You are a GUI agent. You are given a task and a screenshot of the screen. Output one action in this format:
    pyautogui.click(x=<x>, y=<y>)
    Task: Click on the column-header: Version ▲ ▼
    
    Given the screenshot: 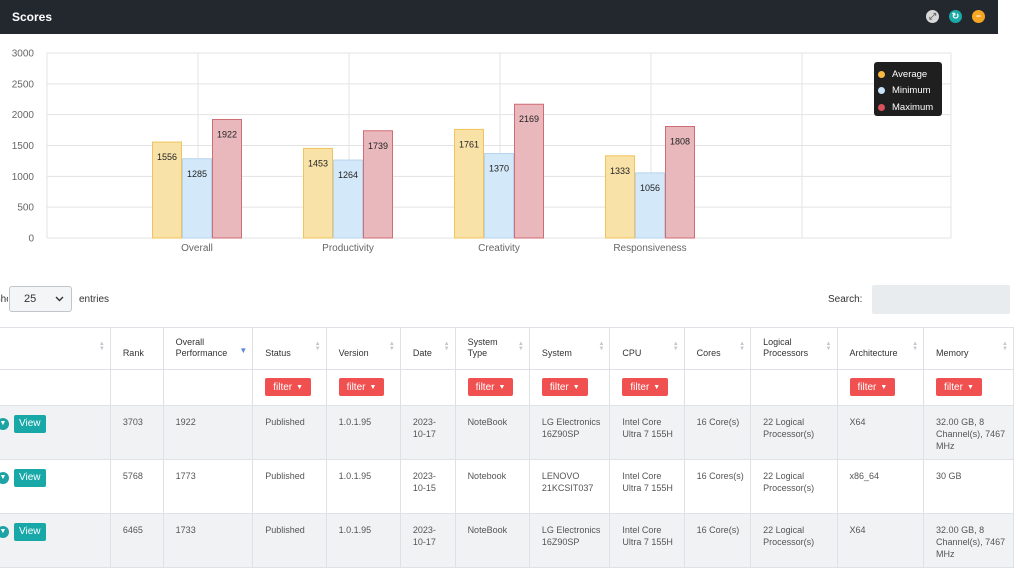 What is the action you would take?
    pyautogui.click(x=363, y=348)
    